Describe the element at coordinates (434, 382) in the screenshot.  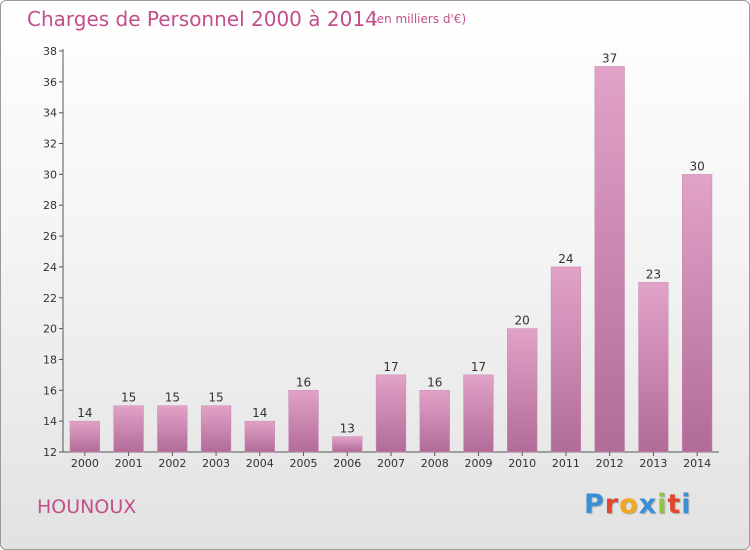
I see `data-label-2008: 16` at that location.